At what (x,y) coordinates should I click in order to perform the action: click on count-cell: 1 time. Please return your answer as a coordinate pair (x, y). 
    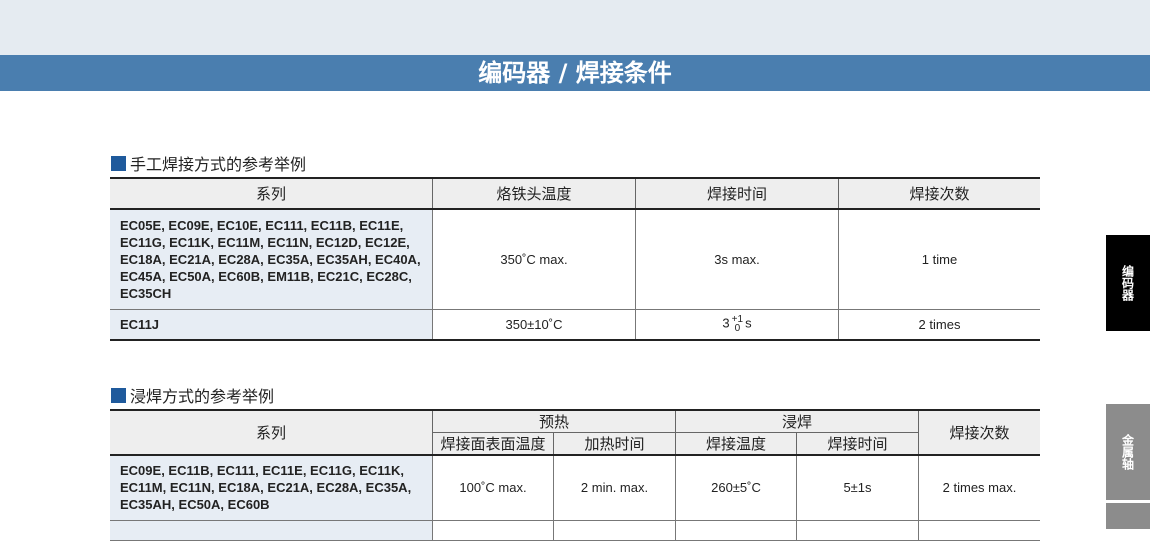
    Looking at the image, I should click on (939, 259).